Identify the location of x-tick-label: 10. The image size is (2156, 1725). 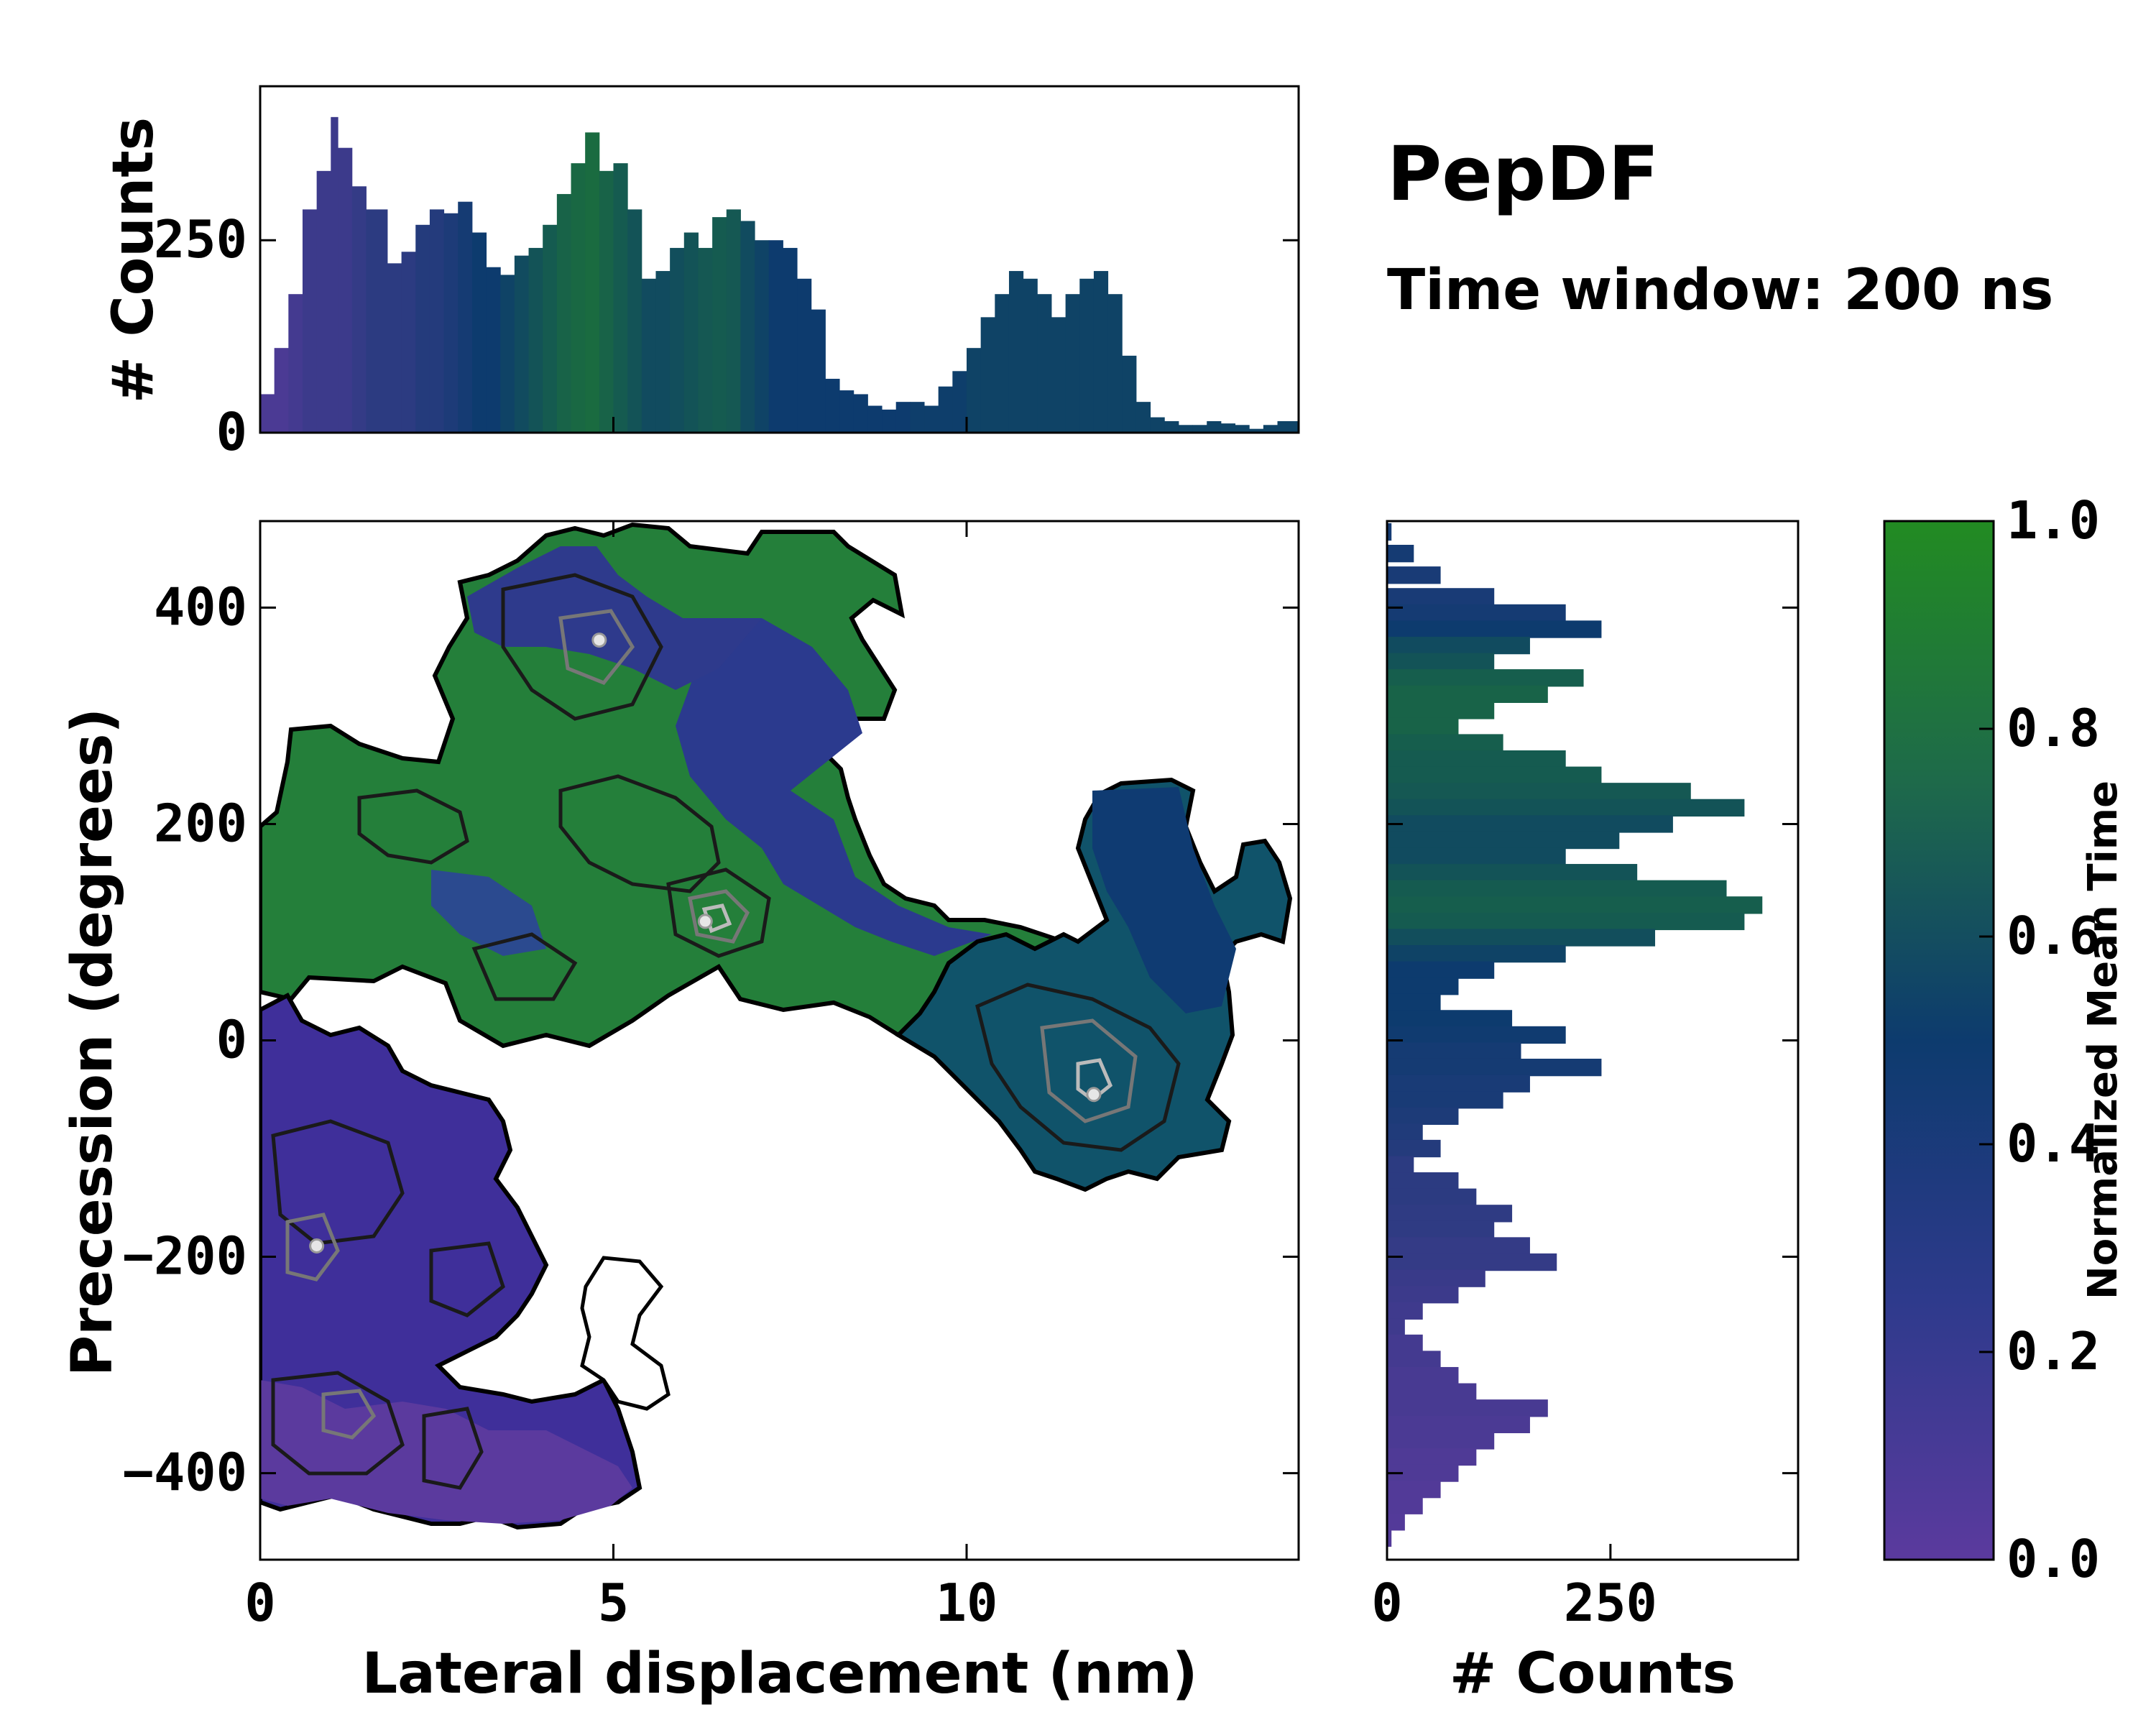
(967, 1603).